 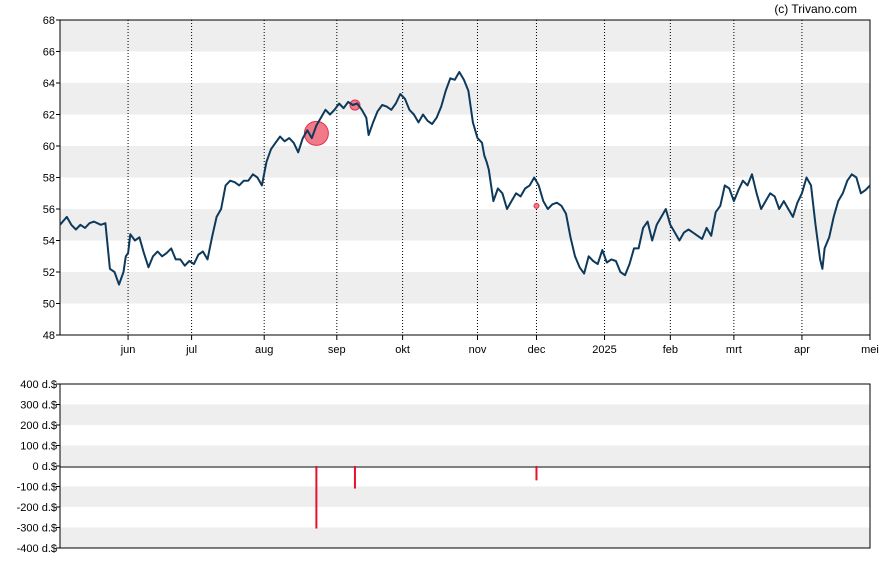 What do you see at coordinates (49, 210) in the screenshot?
I see `y-tick-label: 56` at bounding box center [49, 210].